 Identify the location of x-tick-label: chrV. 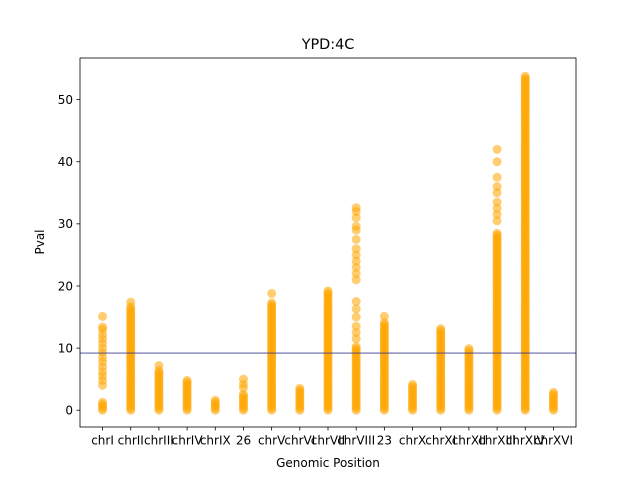
(272, 441).